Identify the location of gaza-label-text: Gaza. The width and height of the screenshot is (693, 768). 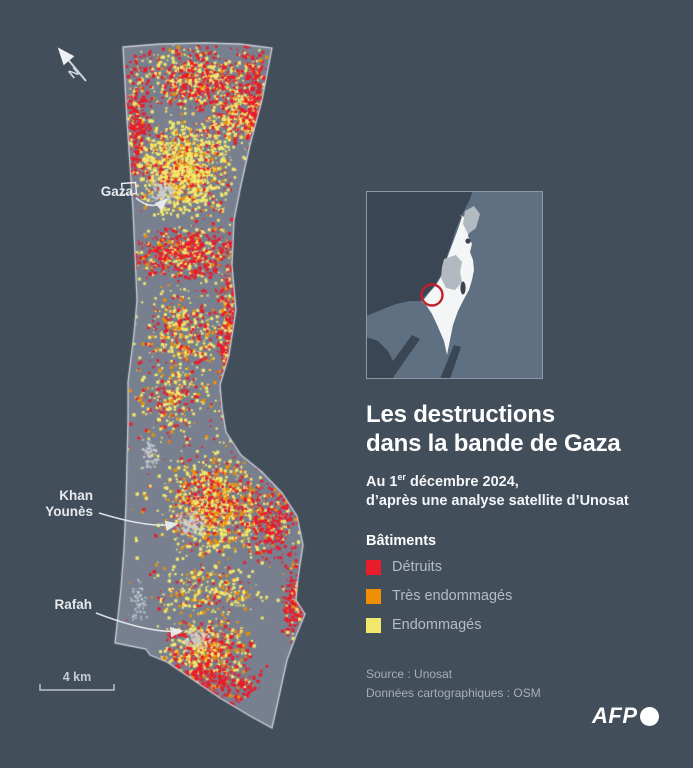
(116, 191).